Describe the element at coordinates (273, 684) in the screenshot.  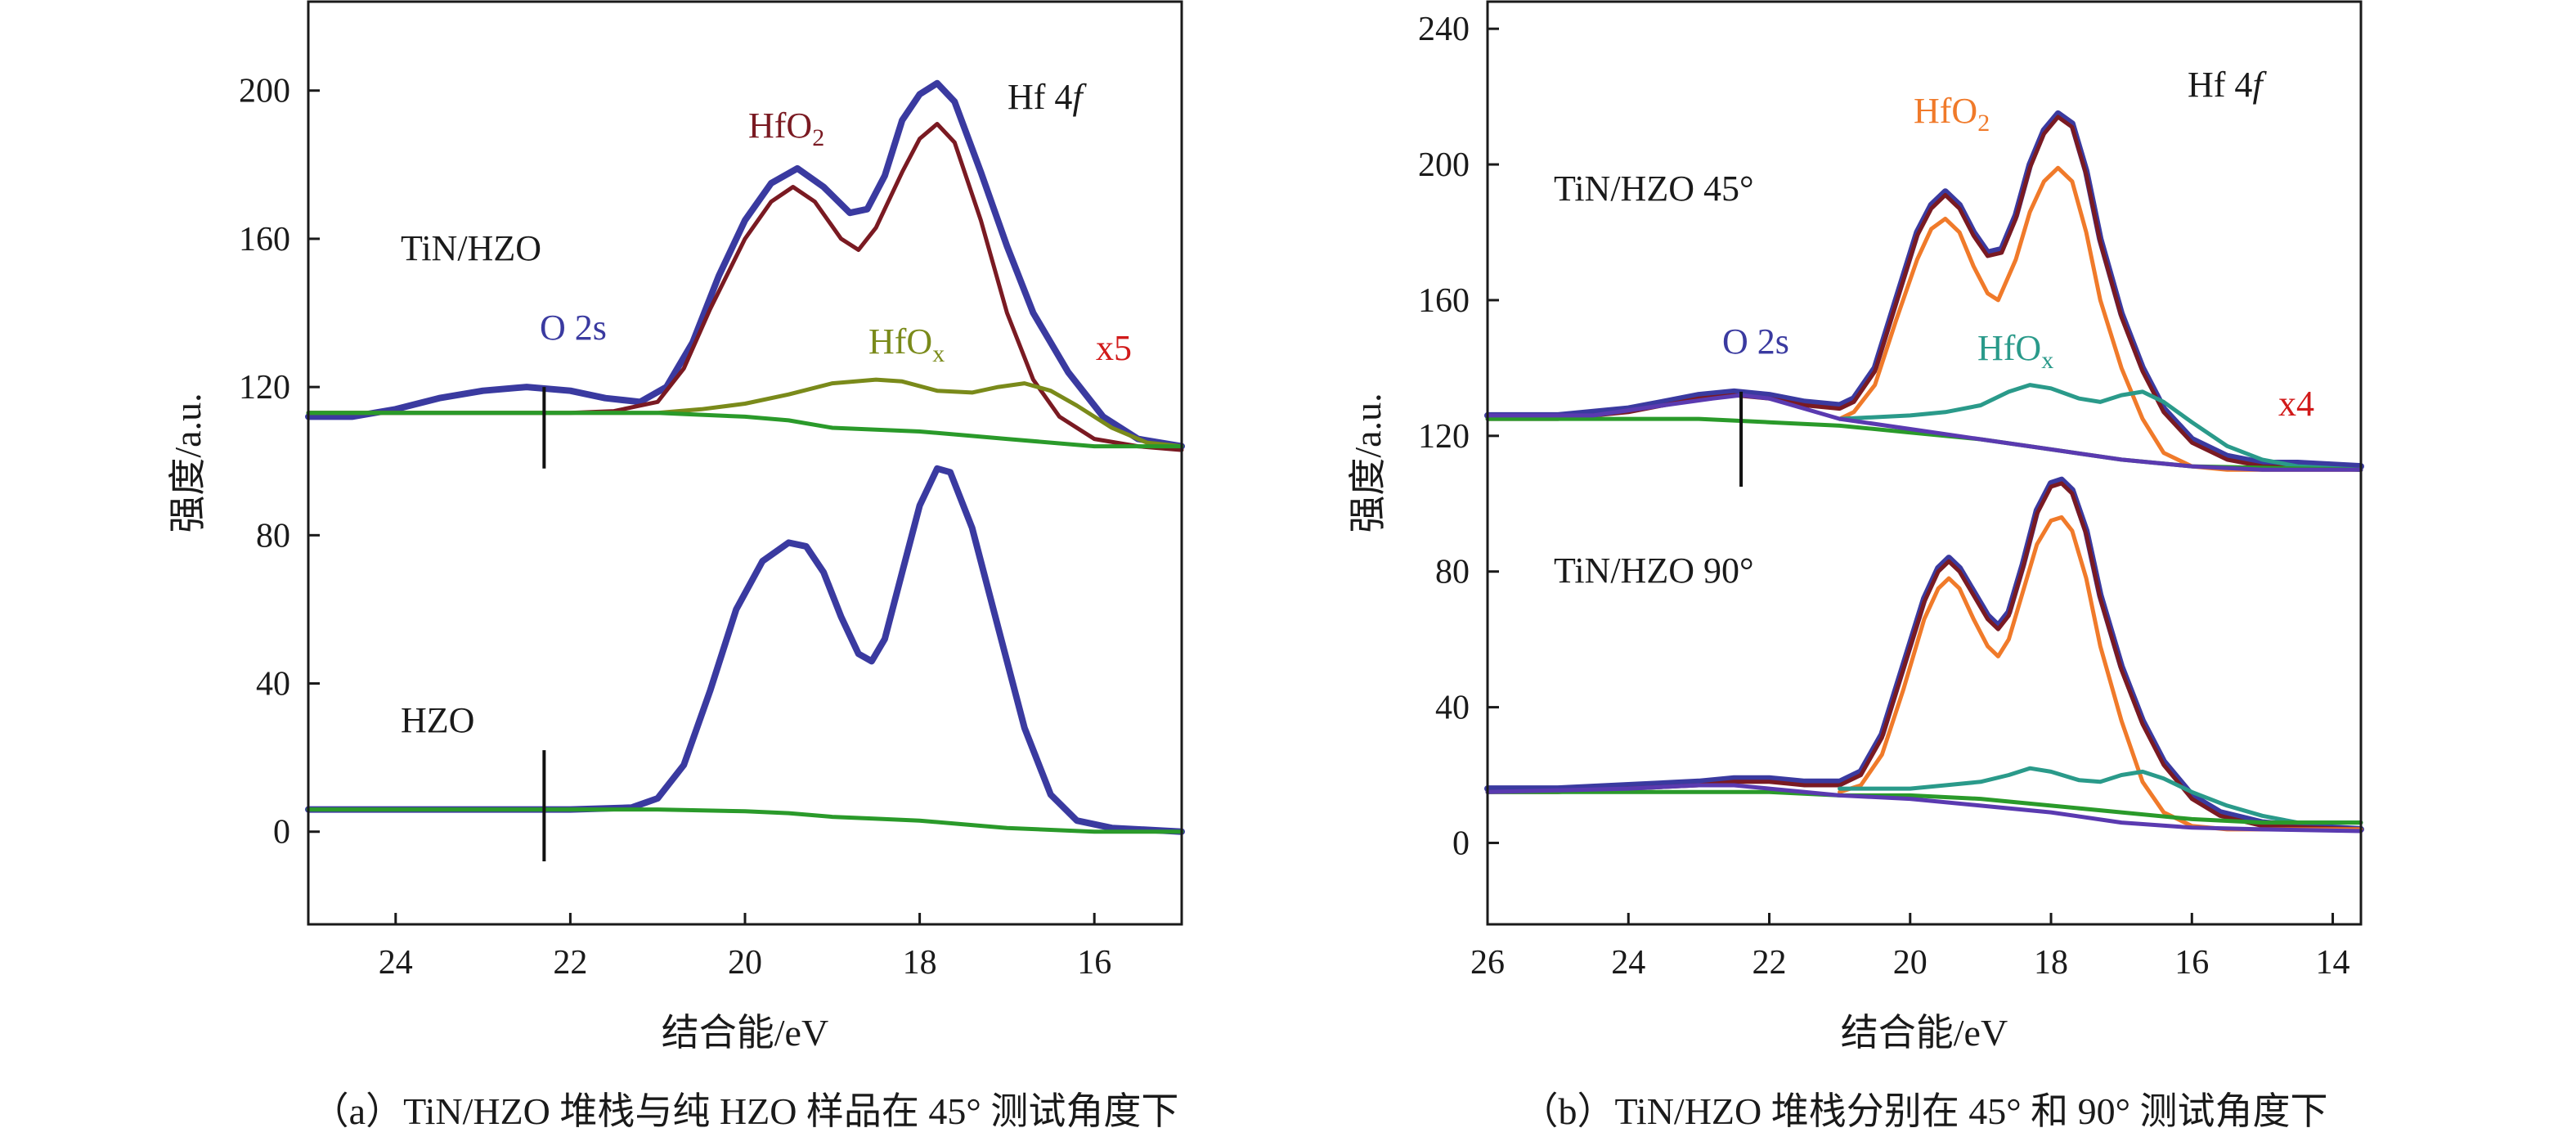
I see `y-tick-label-a-40: 40` at that location.